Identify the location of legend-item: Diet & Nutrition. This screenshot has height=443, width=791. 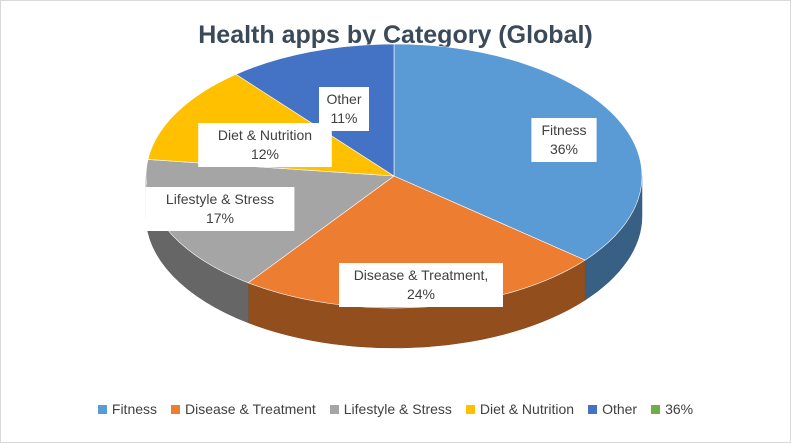
(520, 409).